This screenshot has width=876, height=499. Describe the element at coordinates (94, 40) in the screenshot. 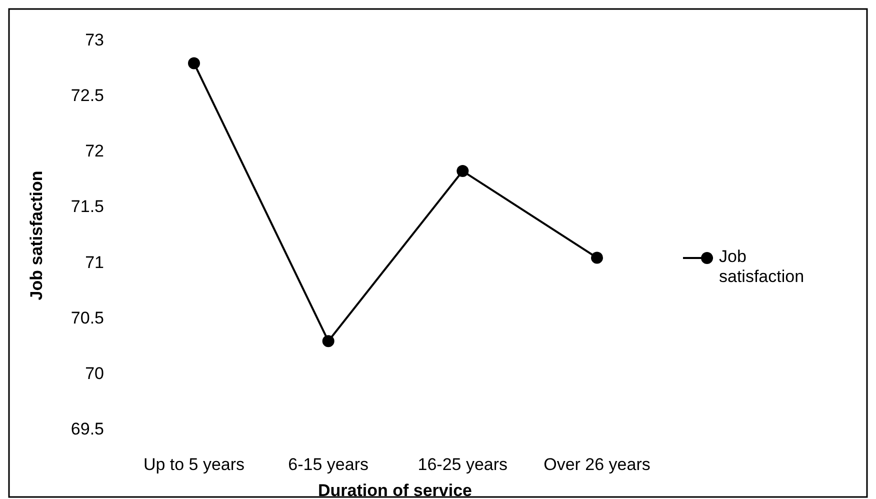

I see `y-tick-label: 73` at that location.